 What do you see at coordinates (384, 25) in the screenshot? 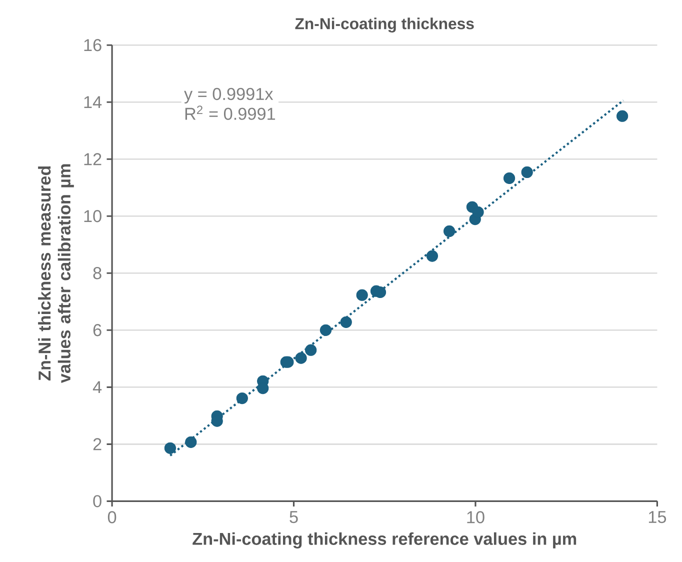
I see `chart-title: Zn-Ni-coating thickness` at bounding box center [384, 25].